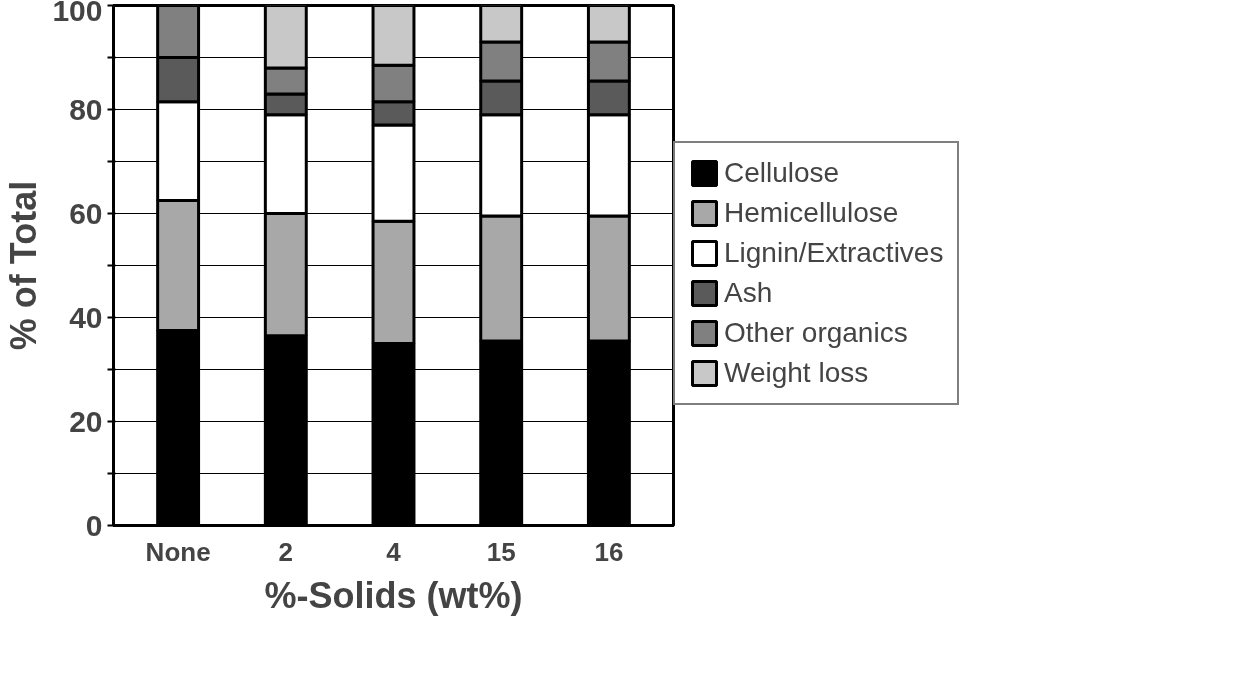 This screenshot has height=690, width=1245. Describe the element at coordinates (86, 317) in the screenshot. I see `y-tick-label: 40` at that location.